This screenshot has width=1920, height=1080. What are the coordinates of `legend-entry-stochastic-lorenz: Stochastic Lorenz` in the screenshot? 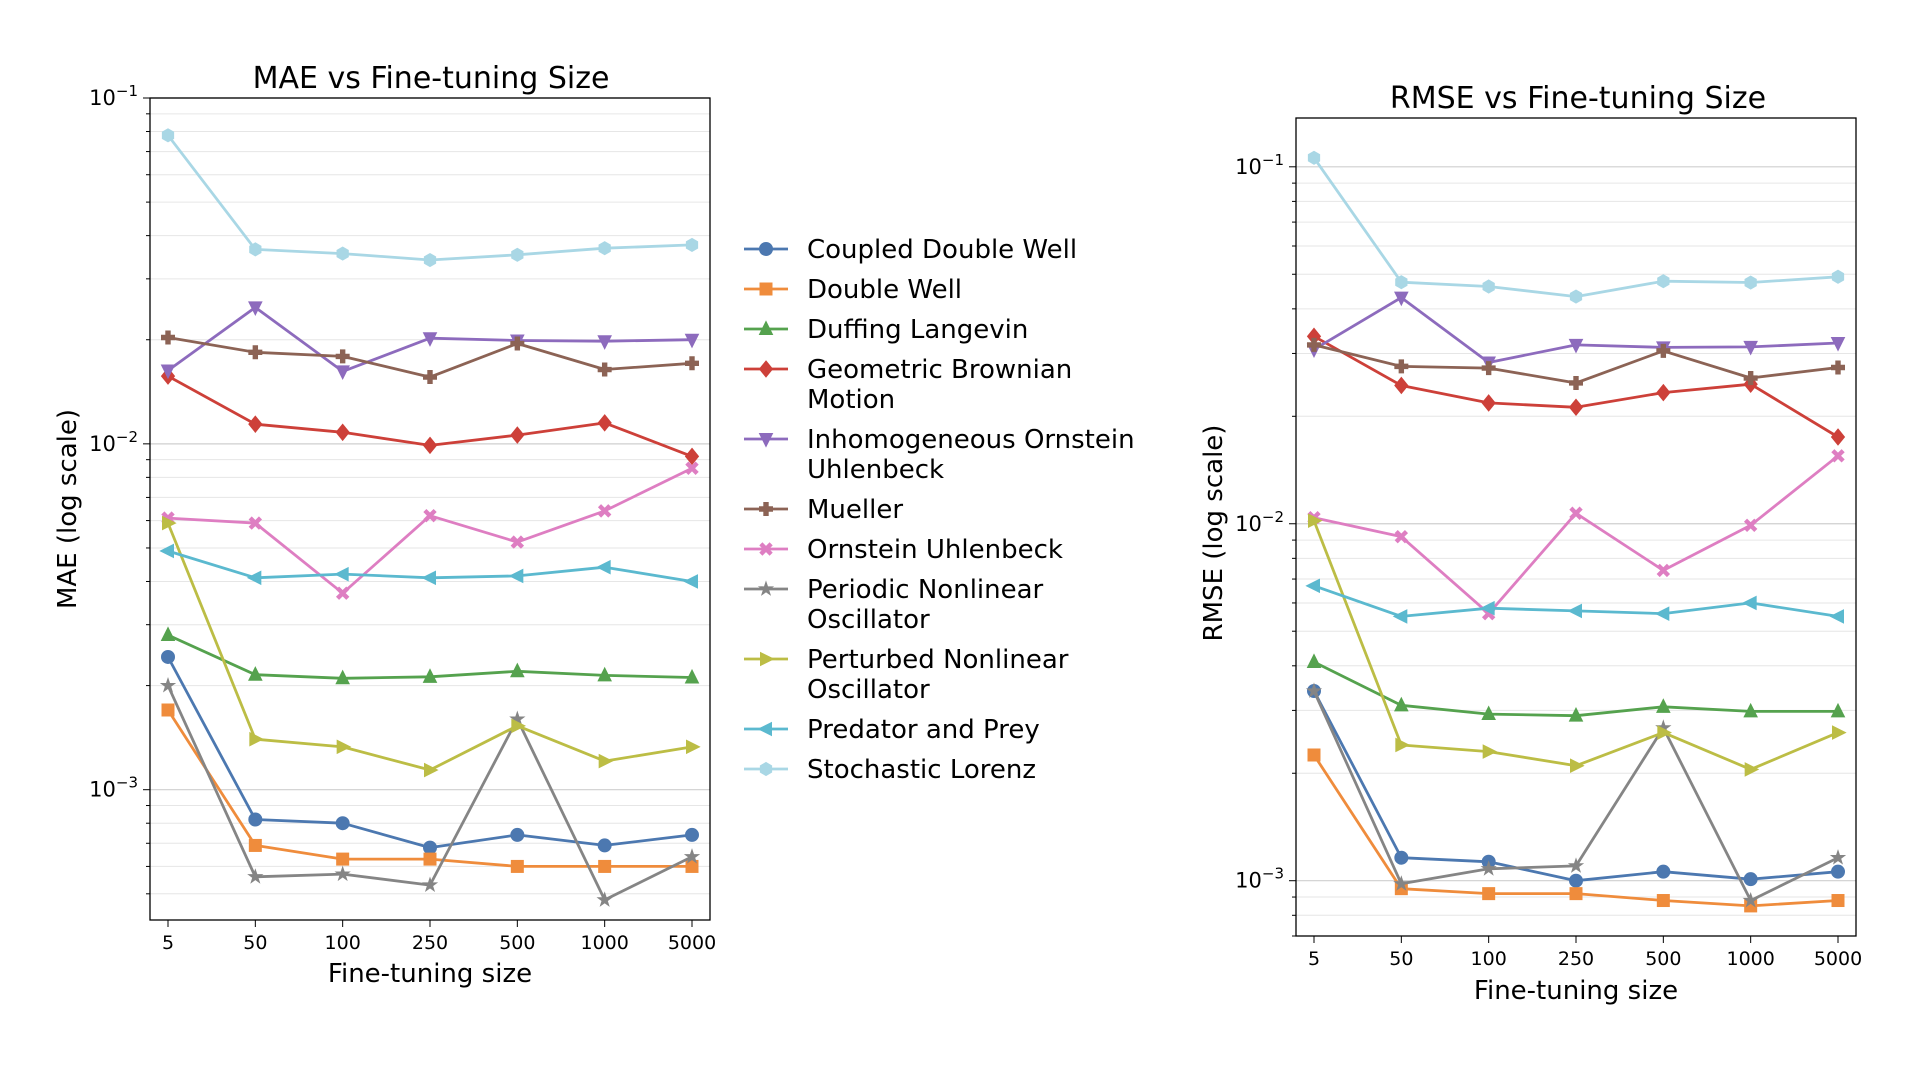 It's located at (890, 770).